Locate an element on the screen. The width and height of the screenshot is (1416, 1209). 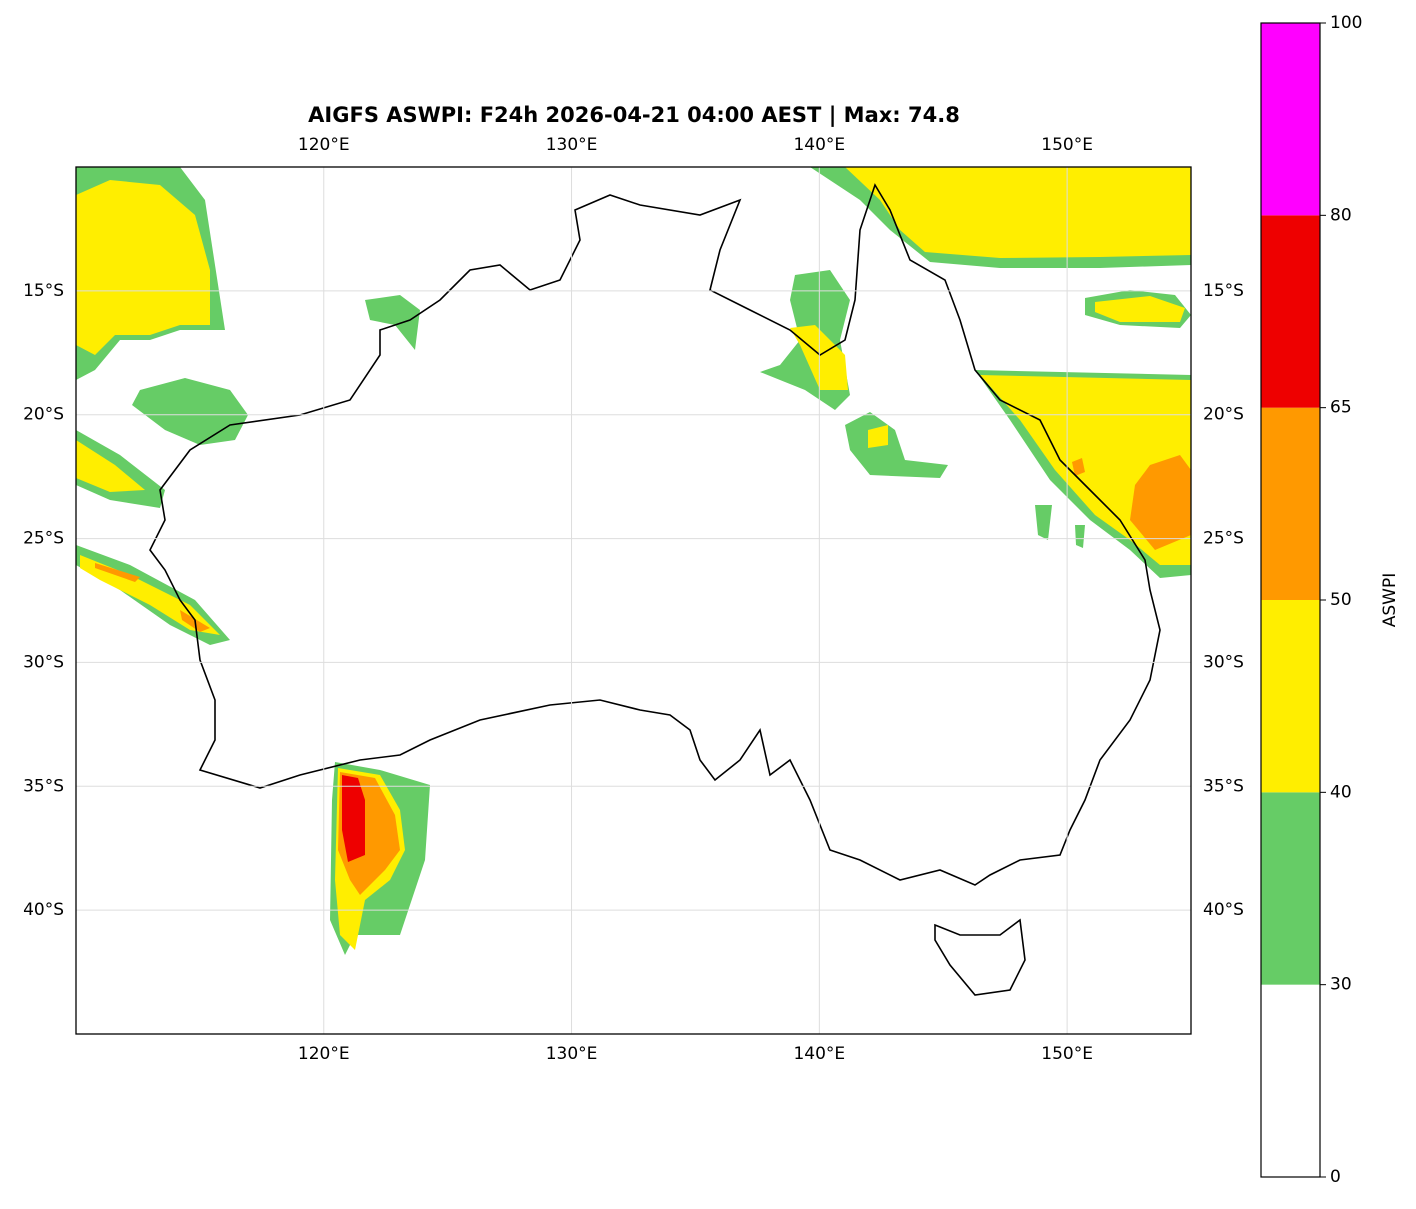
x-tick-label-top: 120°E is located at coordinates (324, 145).